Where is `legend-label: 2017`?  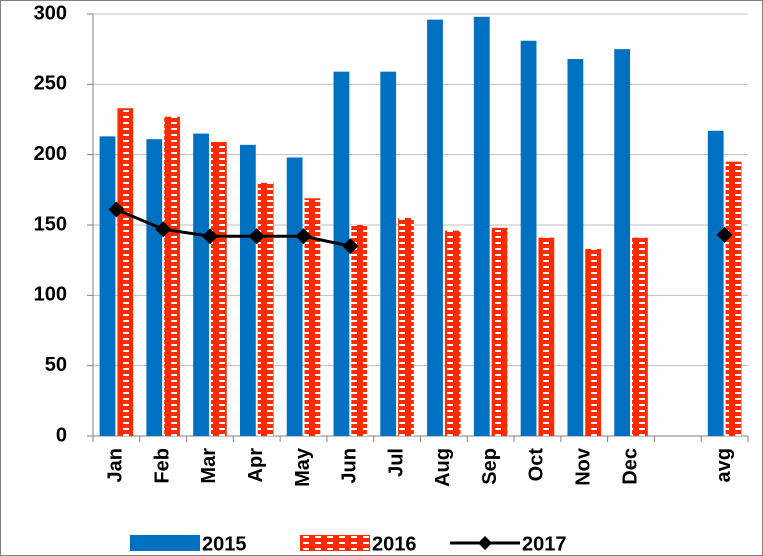
legend-label: 2017 is located at coordinates (544, 544).